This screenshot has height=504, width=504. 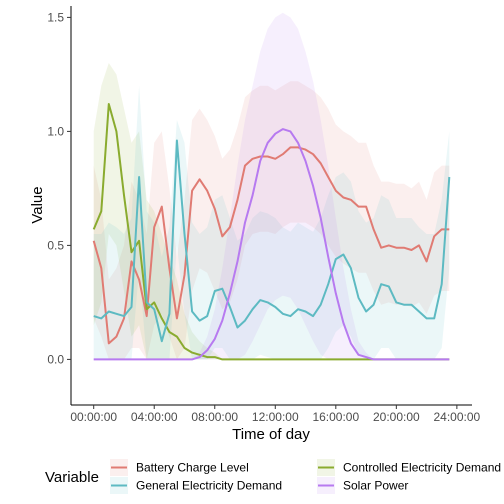 I want to click on y-axis-title: Value, so click(x=37, y=204).